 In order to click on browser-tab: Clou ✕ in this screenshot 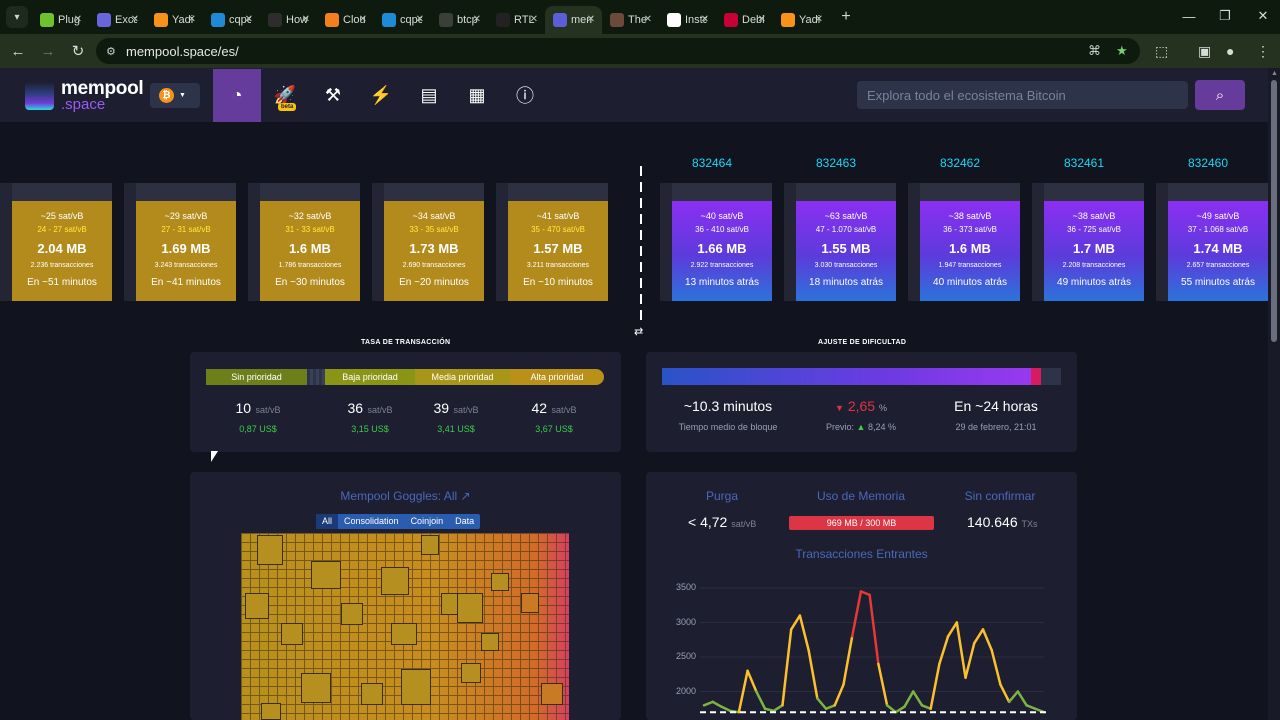, I will do `click(345, 20)`.